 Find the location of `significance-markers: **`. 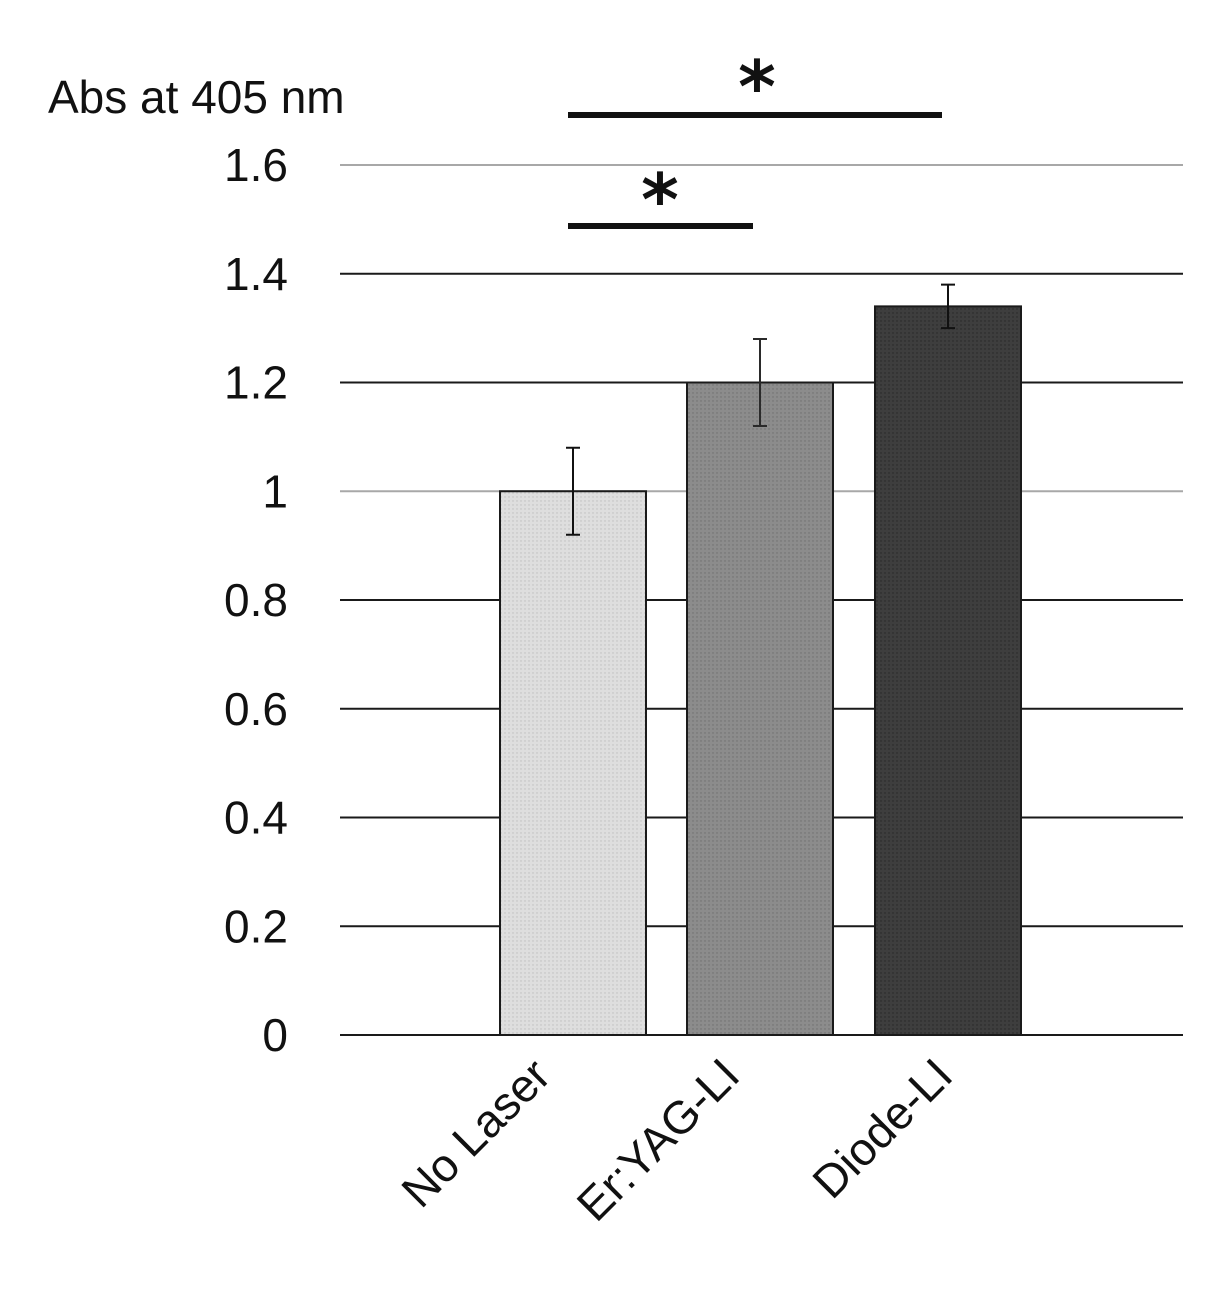

significance-markers: ** is located at coordinates (755, 143).